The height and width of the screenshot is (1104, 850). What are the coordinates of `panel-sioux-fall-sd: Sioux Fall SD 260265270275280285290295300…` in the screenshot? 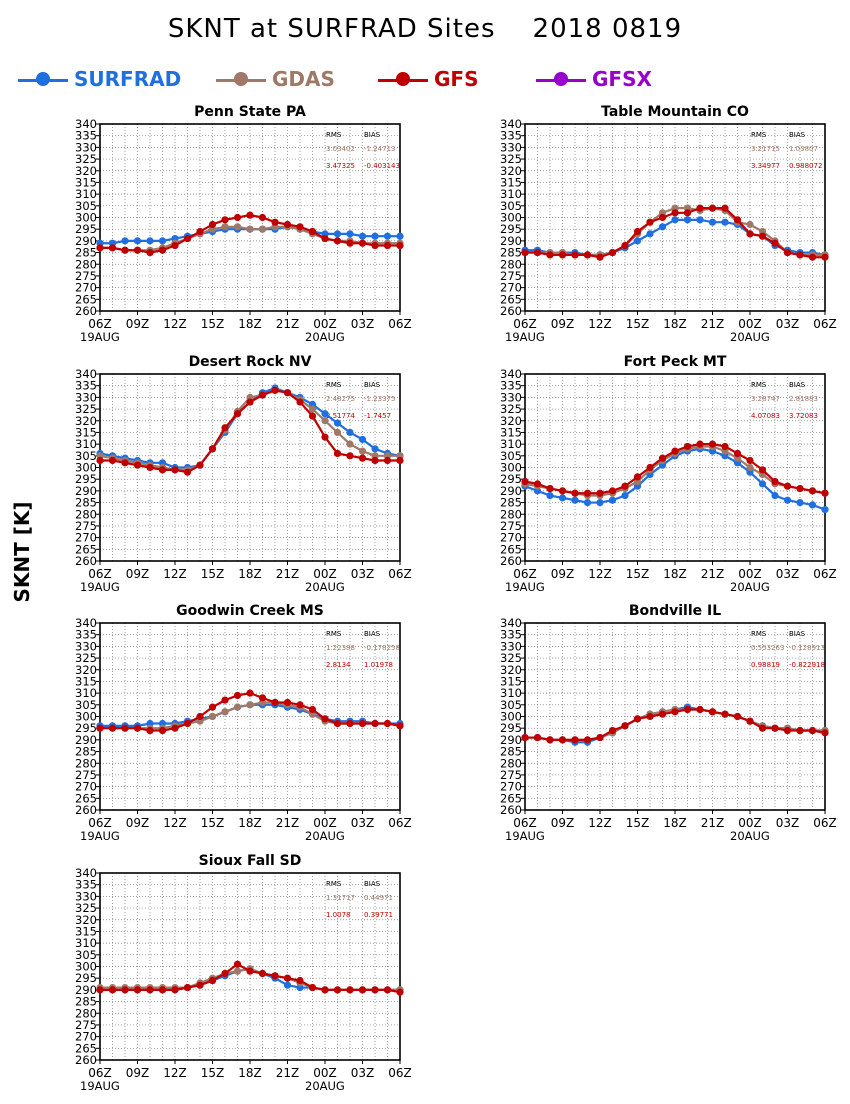 It's located at (243, 973).